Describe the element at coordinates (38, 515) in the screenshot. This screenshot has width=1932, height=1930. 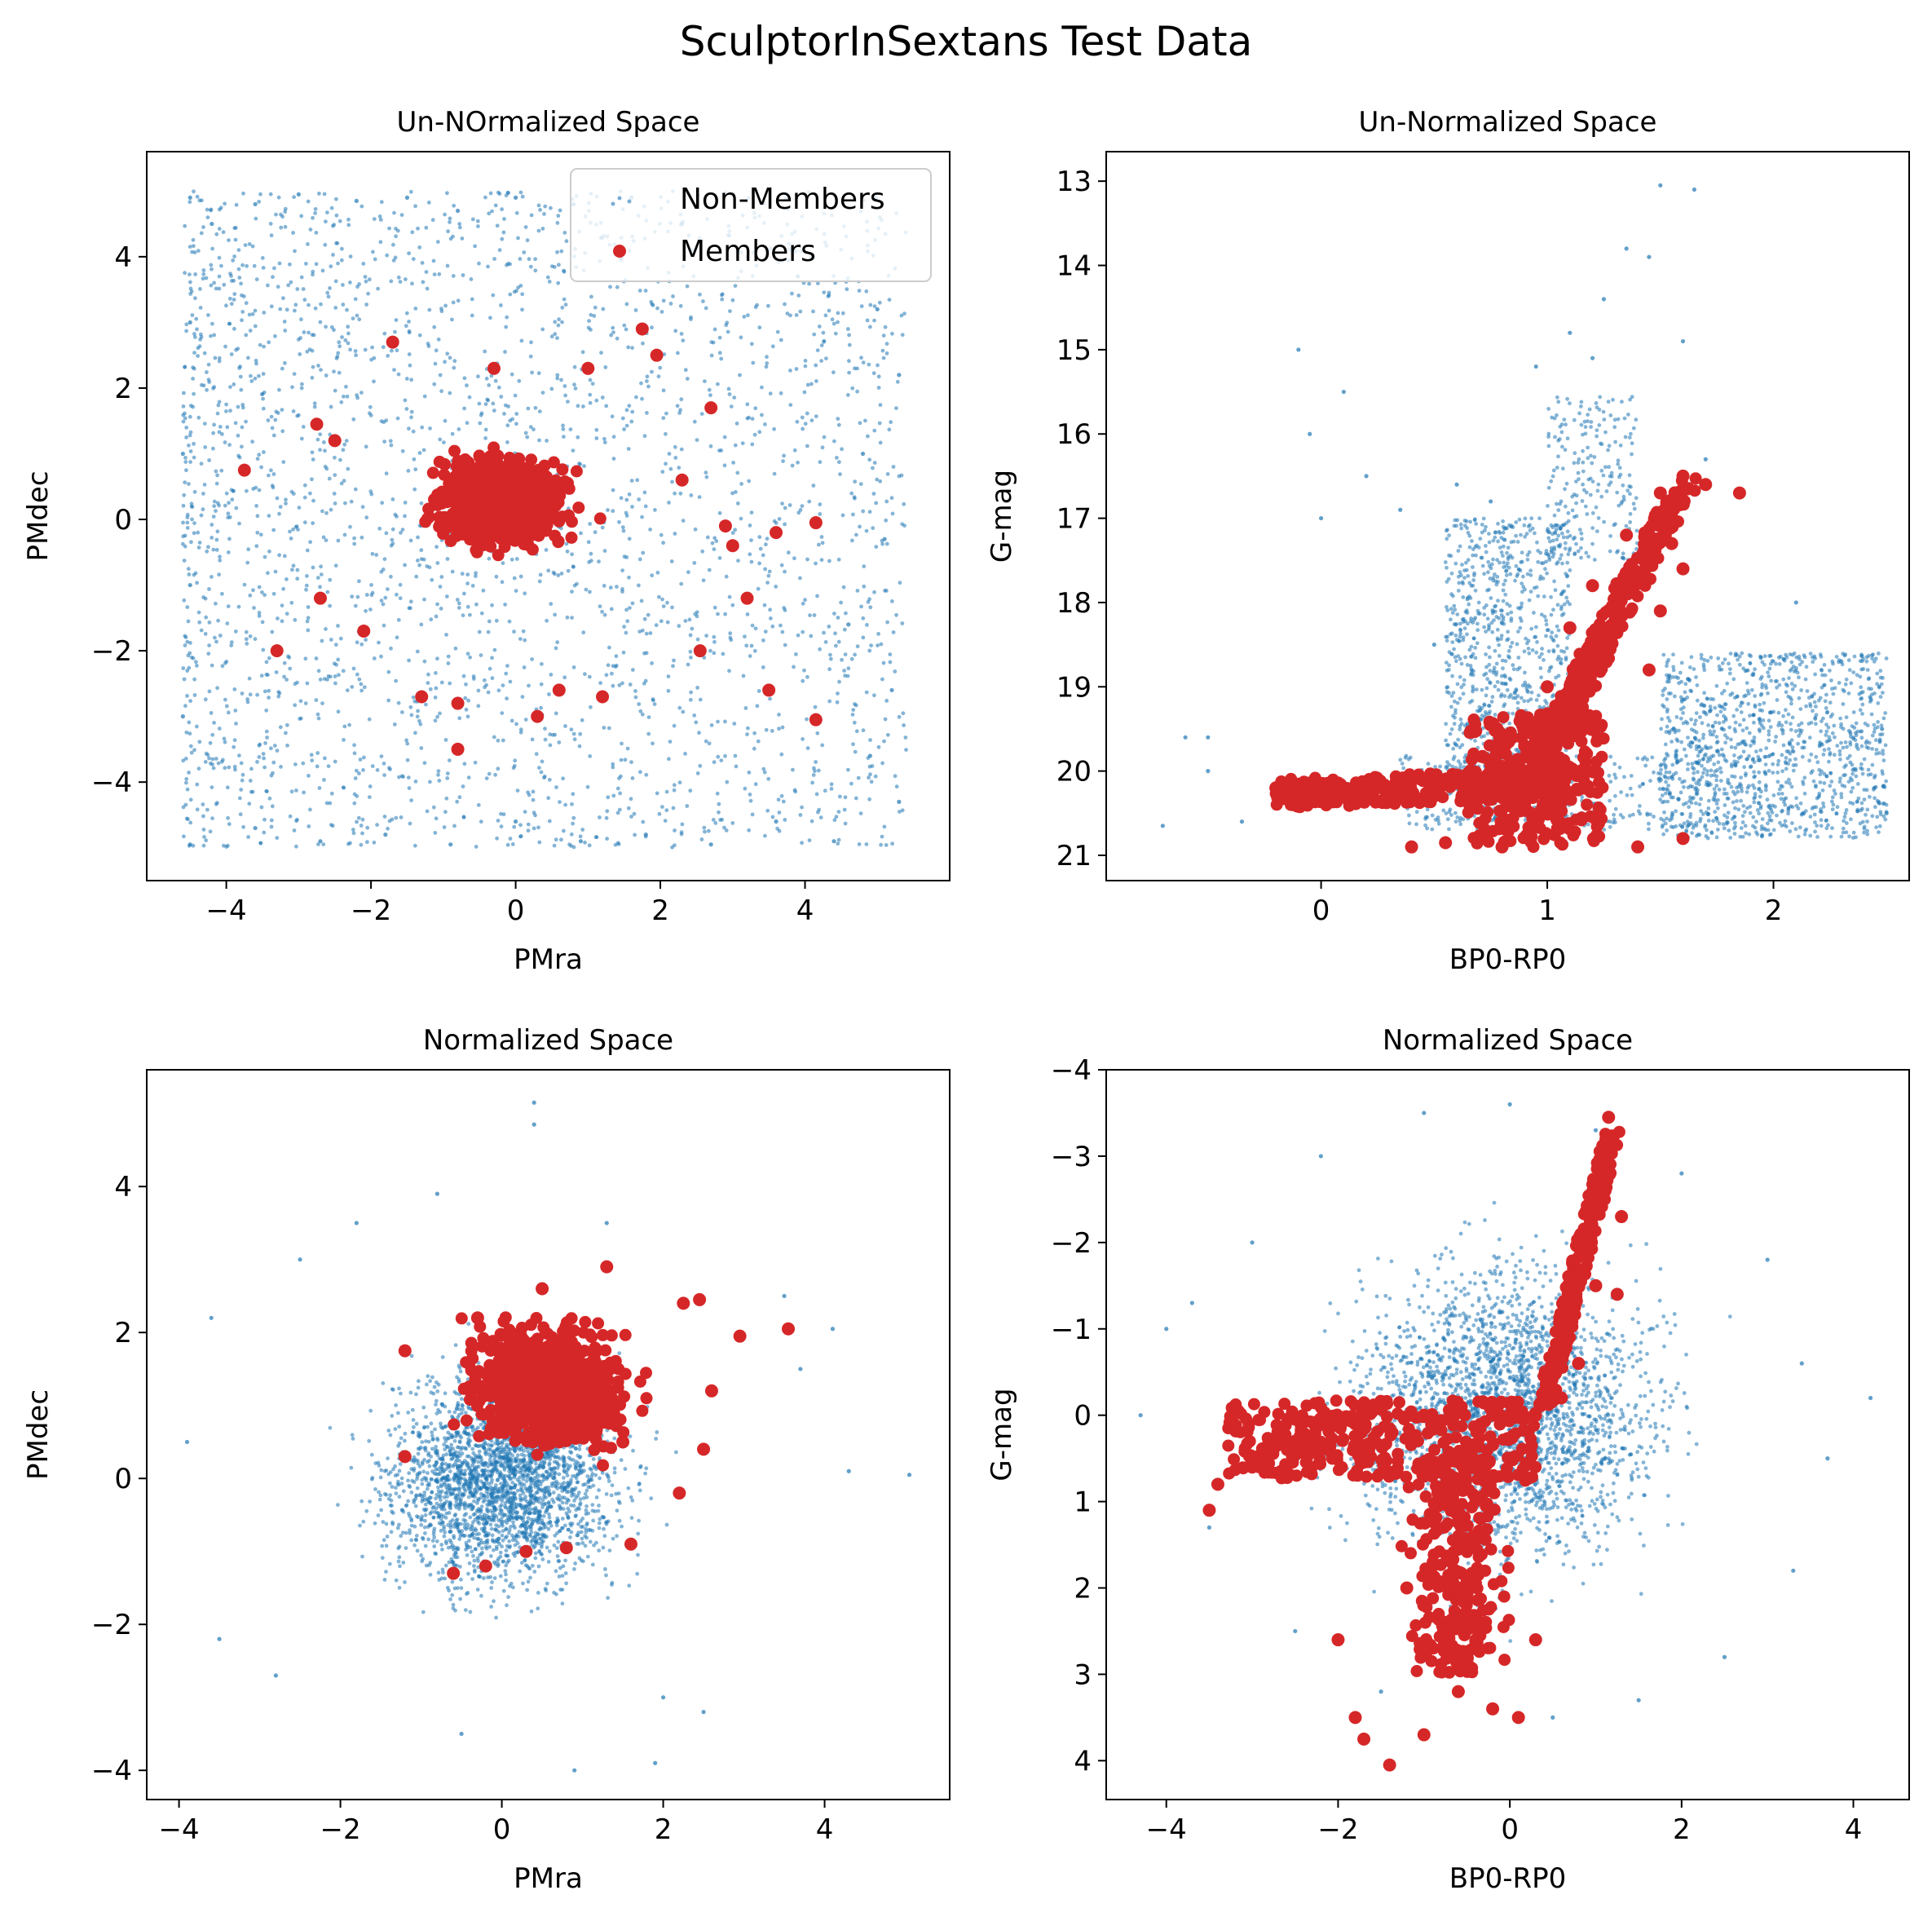
I see `y-axis-label: PMdec` at that location.